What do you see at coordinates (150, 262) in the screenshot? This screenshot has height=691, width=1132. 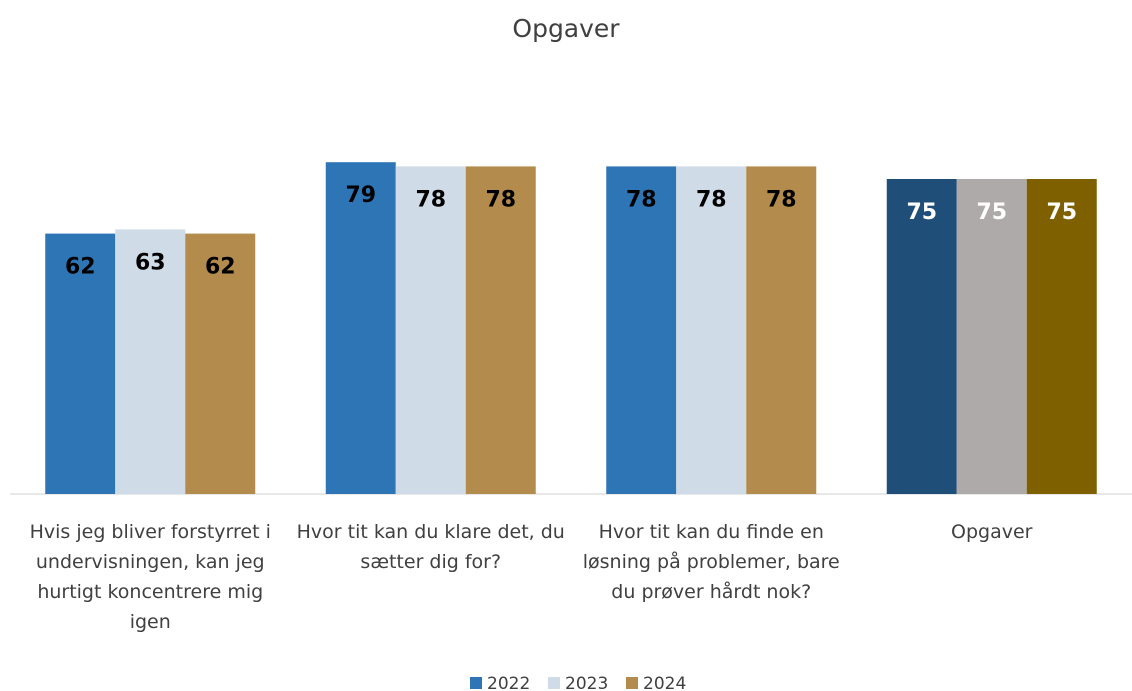 I see `data-label: 63` at bounding box center [150, 262].